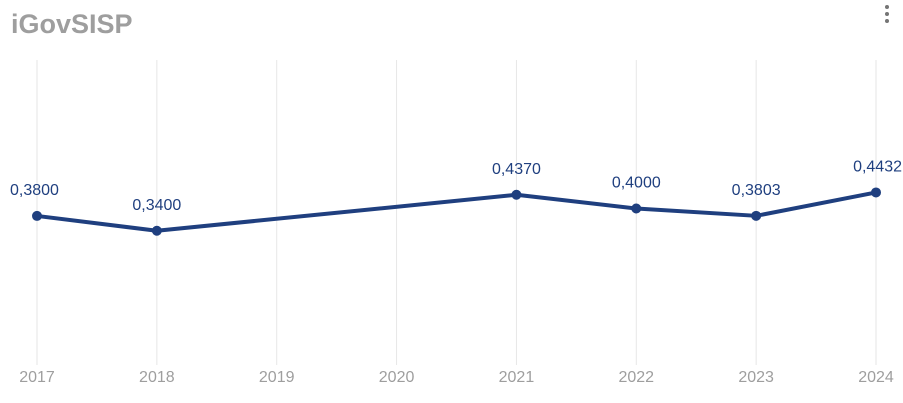 The height and width of the screenshot is (403, 903). Describe the element at coordinates (876, 377) in the screenshot. I see `x-tick-label: 2024` at that location.